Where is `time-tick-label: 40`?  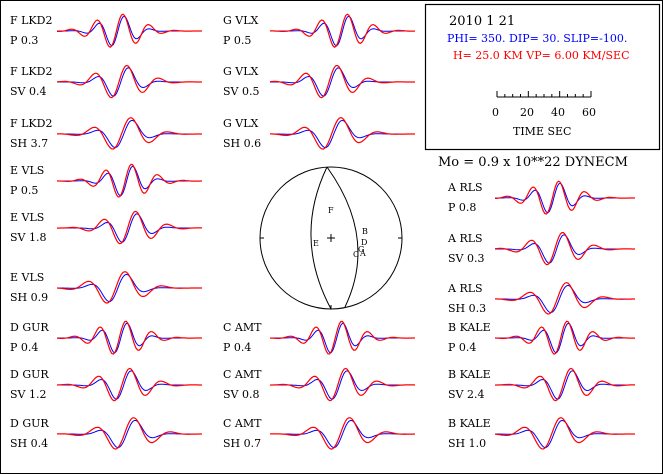 time-tick-label: 40 is located at coordinates (558, 112).